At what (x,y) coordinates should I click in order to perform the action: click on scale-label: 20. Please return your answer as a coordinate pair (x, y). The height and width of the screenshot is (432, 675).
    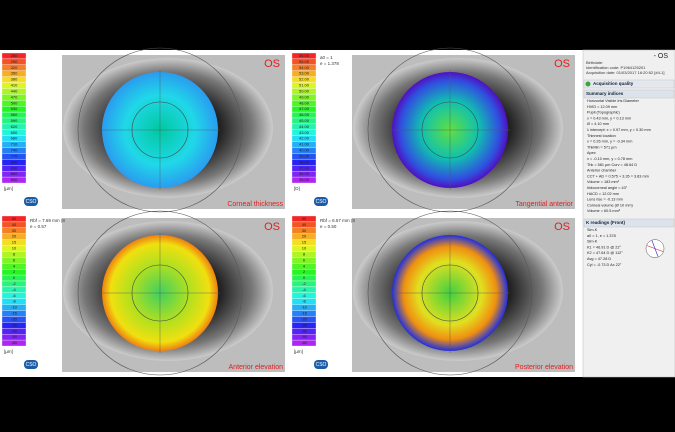
    Looking at the image, I should click on (304, 236).